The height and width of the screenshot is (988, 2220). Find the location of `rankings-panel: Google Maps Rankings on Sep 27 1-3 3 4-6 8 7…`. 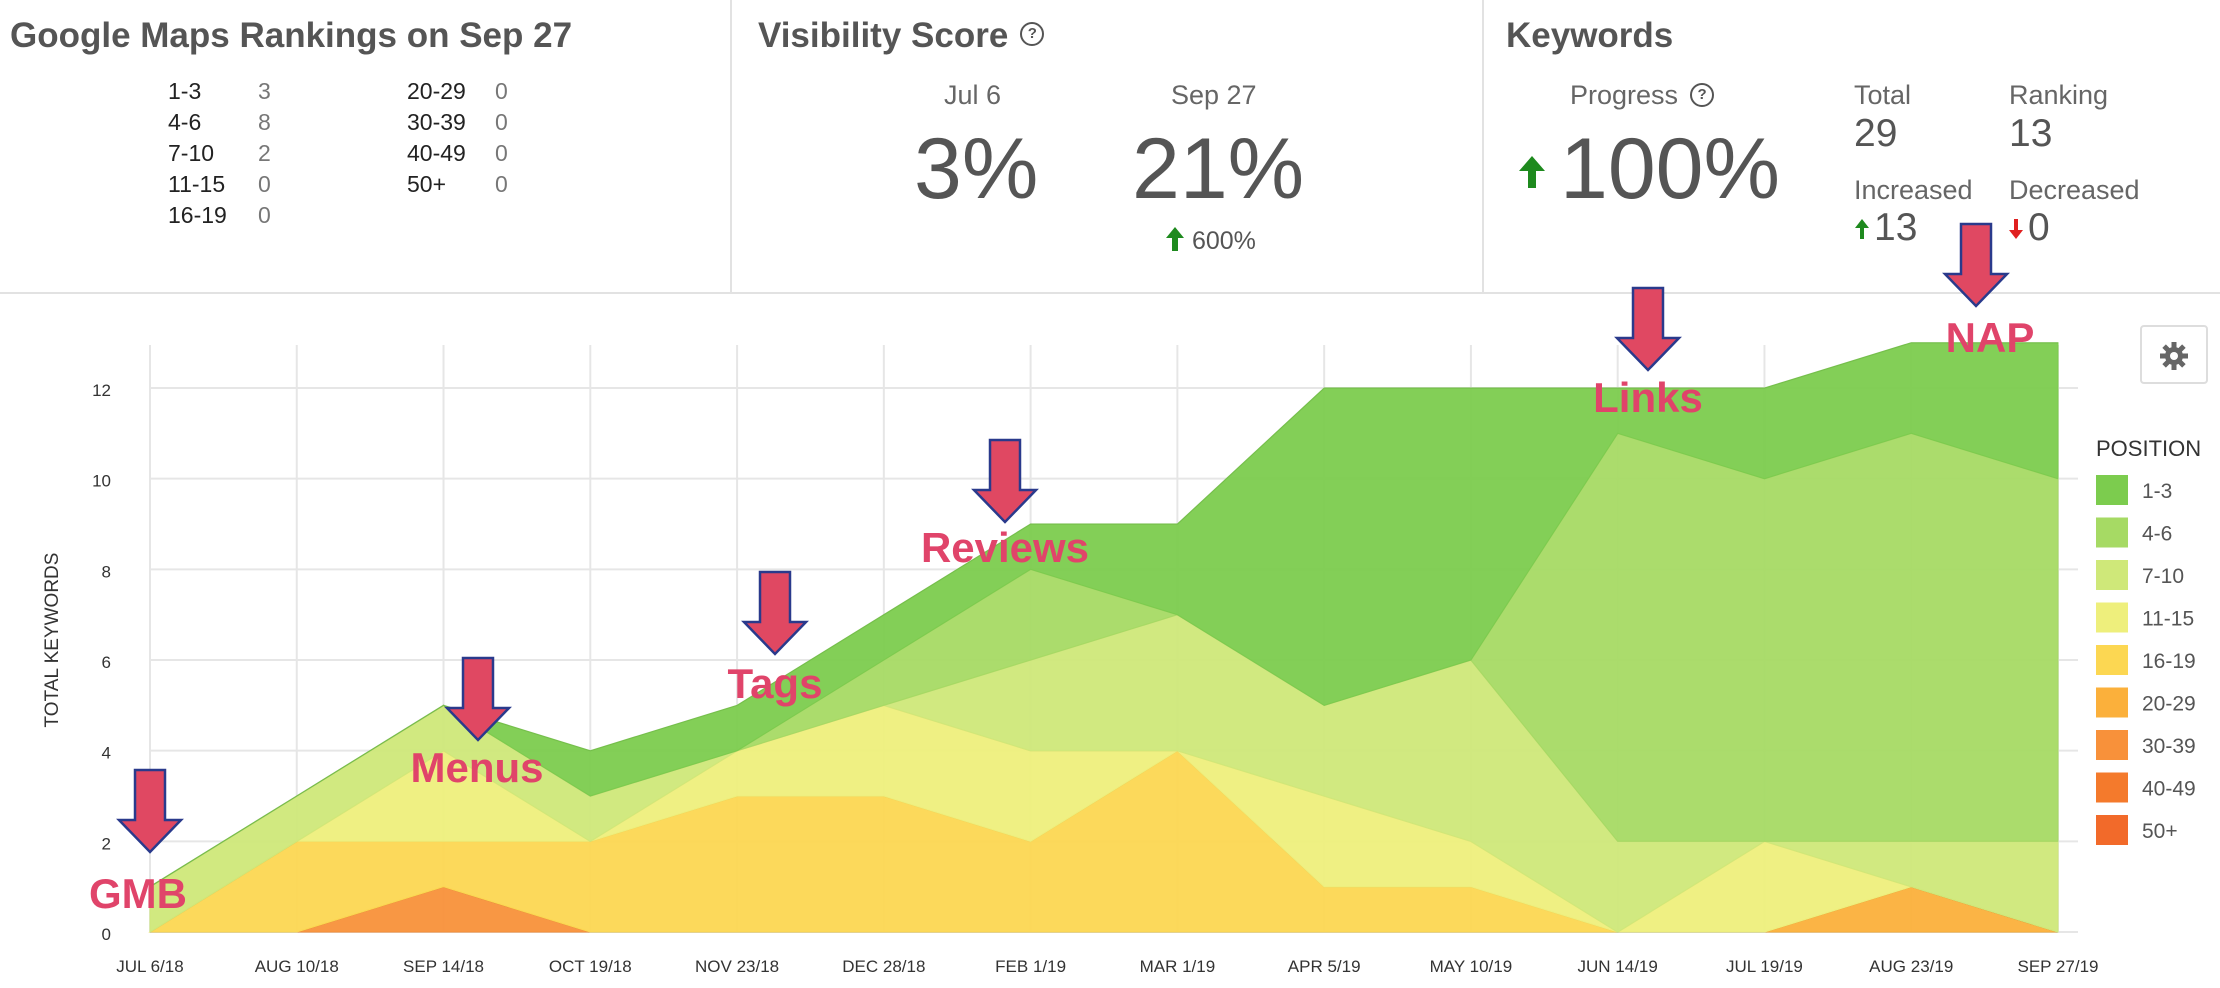

rankings-panel: Google Maps Rankings on Sep 27 1-3 3 4-6 8 7… is located at coordinates (365, 146).